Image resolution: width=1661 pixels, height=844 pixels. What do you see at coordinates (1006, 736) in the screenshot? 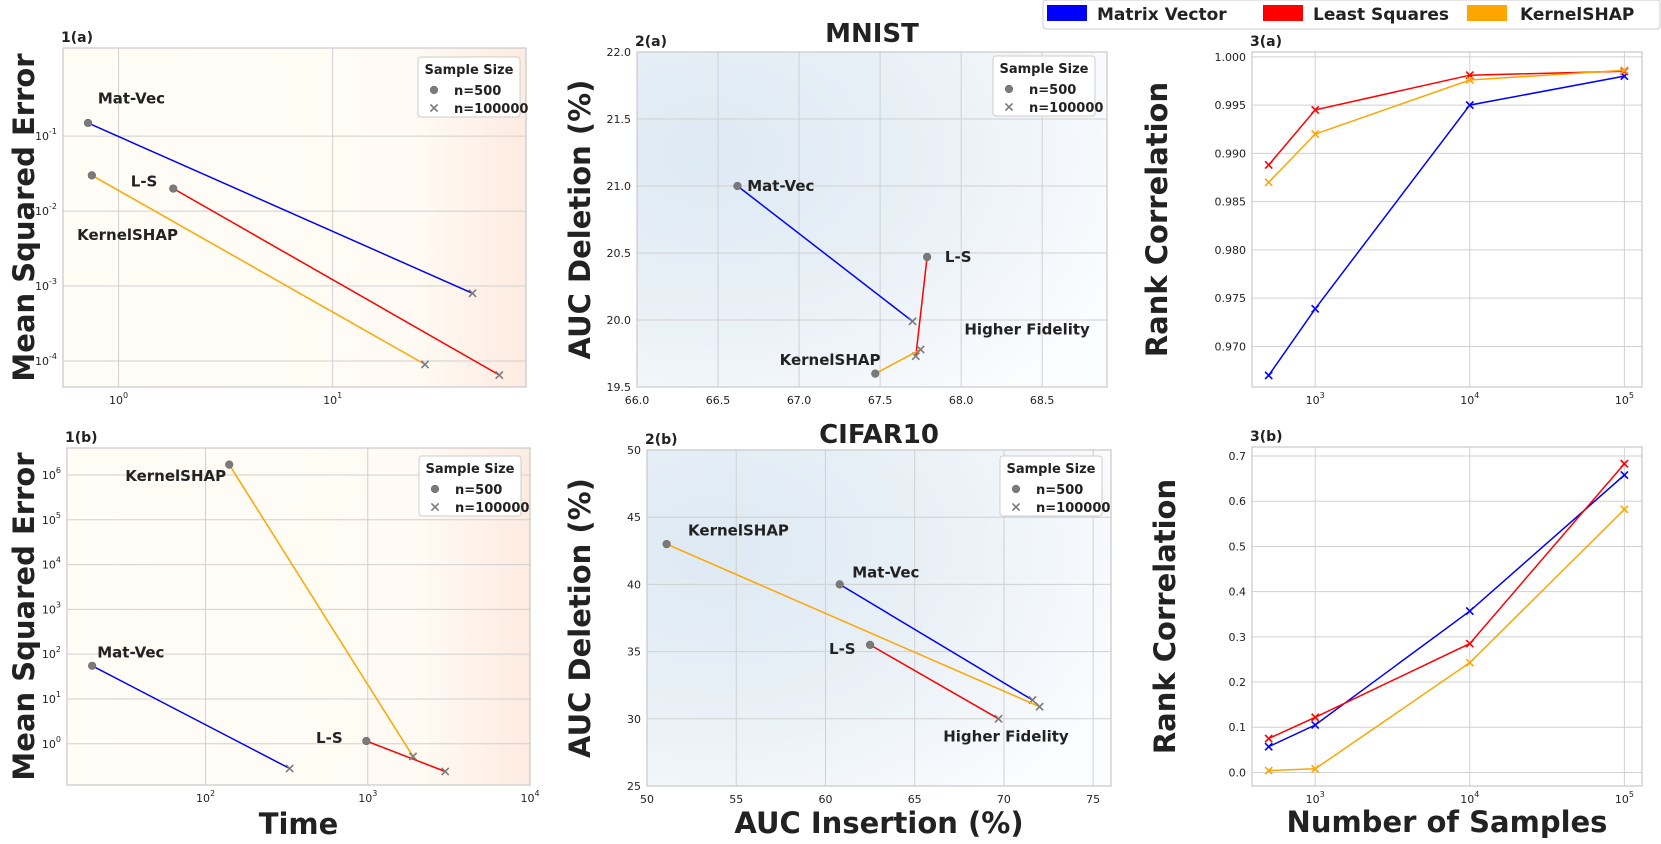
I see `annotation-higher-fidelity: Higher Fidelity` at bounding box center [1006, 736].